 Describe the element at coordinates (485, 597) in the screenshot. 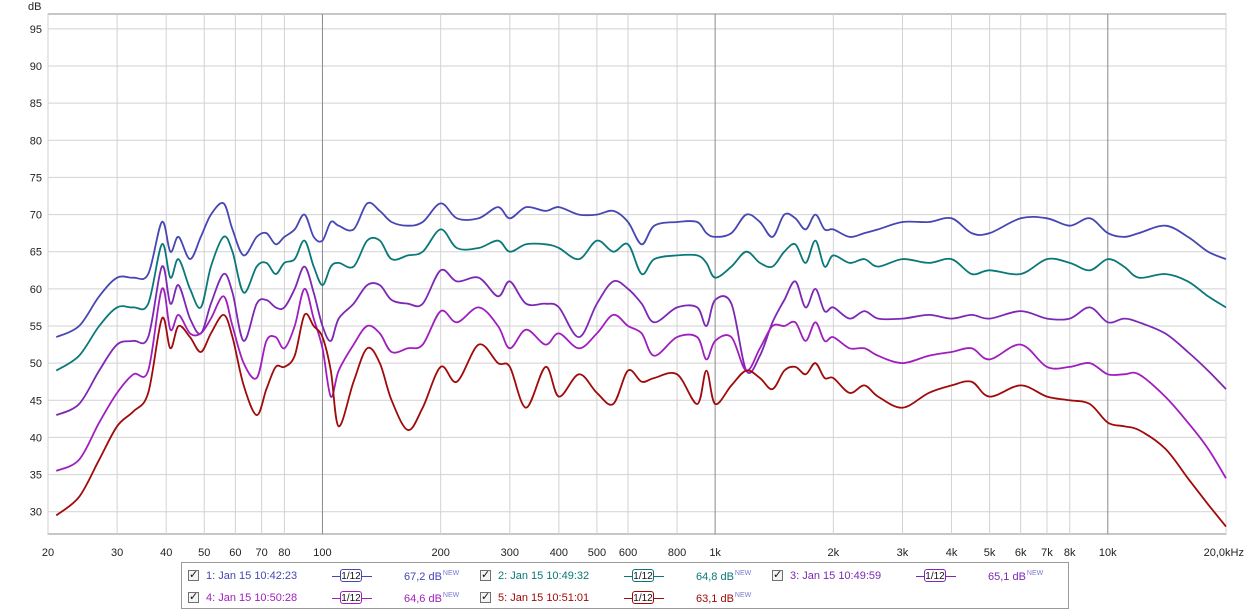

I see `legend-checkbox-5: ✓` at that location.